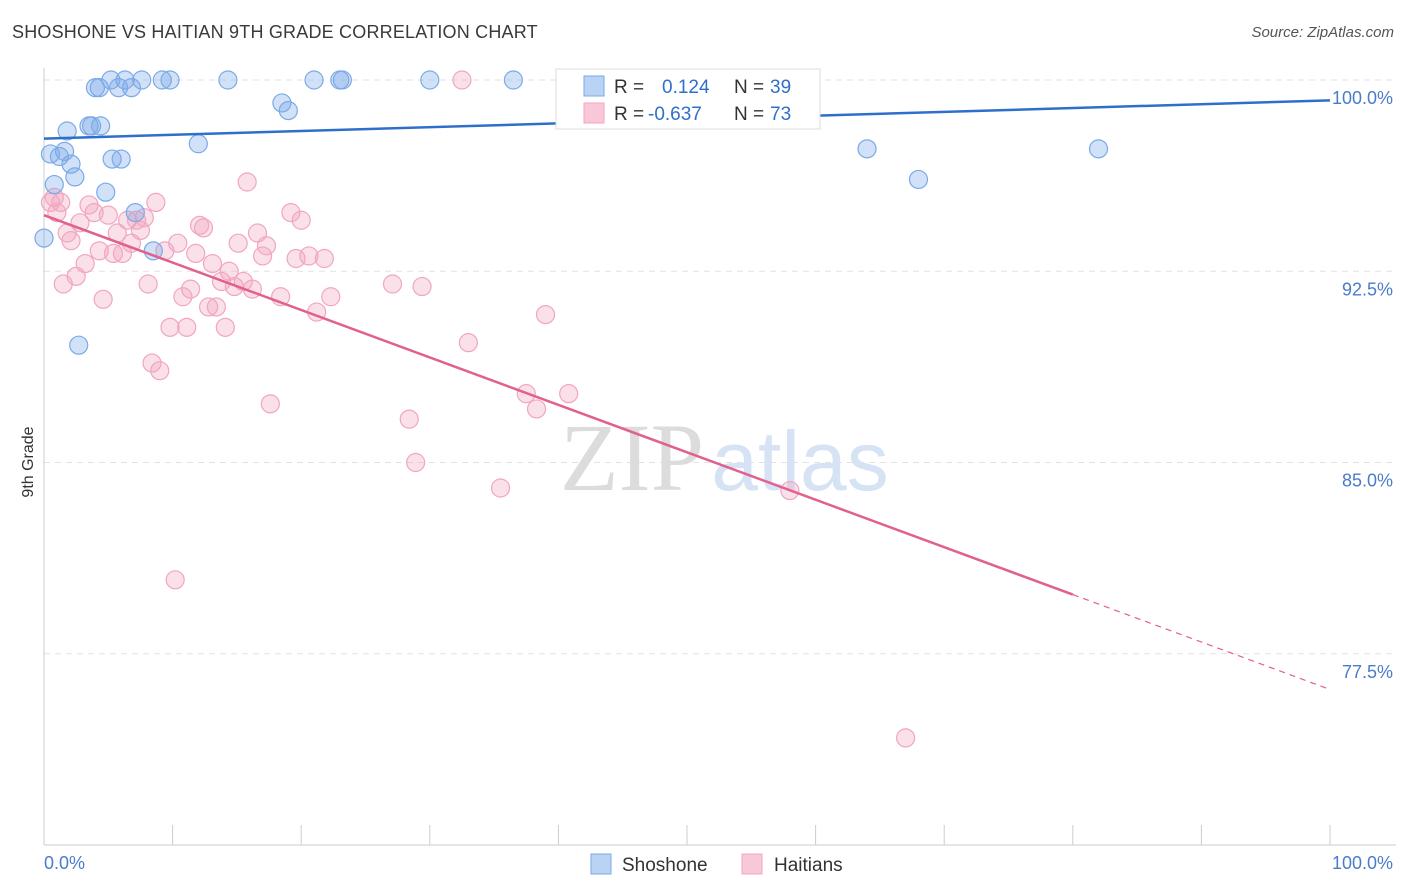 The width and height of the screenshot is (1406, 892). I want to click on legend-n-label-haitians: N =, so click(749, 114).